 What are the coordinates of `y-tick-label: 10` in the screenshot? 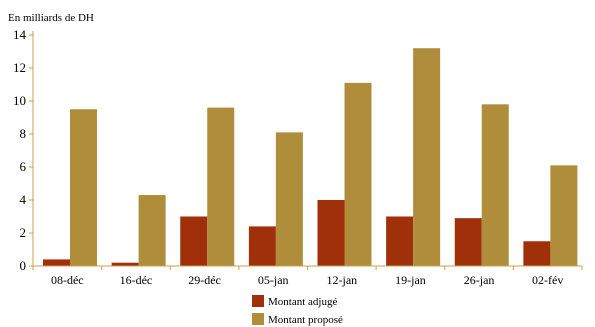 It's located at (19, 100).